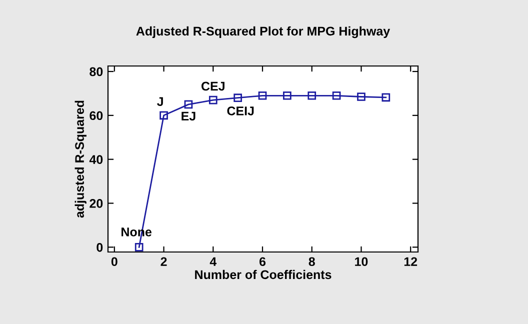 The image size is (528, 324). What do you see at coordinates (213, 86) in the screenshot?
I see `annotation: CEJ` at bounding box center [213, 86].